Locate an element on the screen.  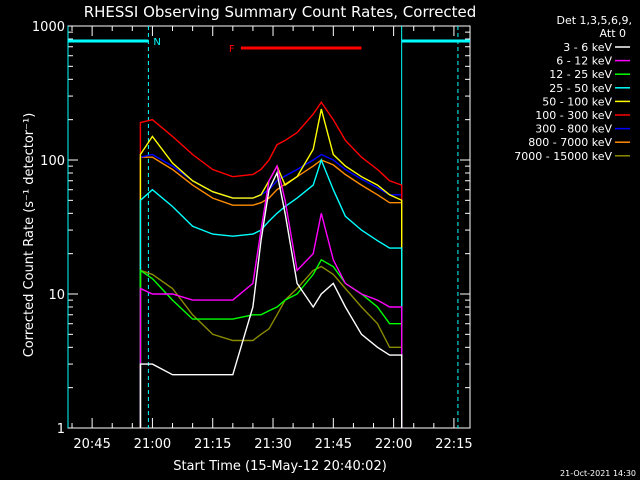
legend-header-line-1: Det 1,3,5,6,9, is located at coordinates (594, 20).